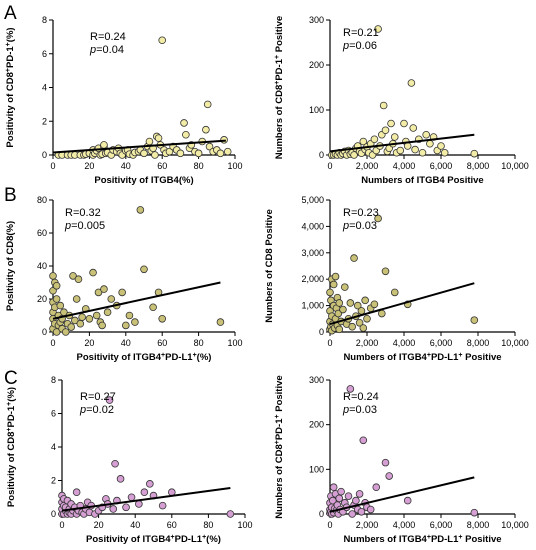 This screenshot has height=550, width=536. What do you see at coordinates (11, 378) in the screenshot?
I see `svg-text: C` at bounding box center [11, 378].